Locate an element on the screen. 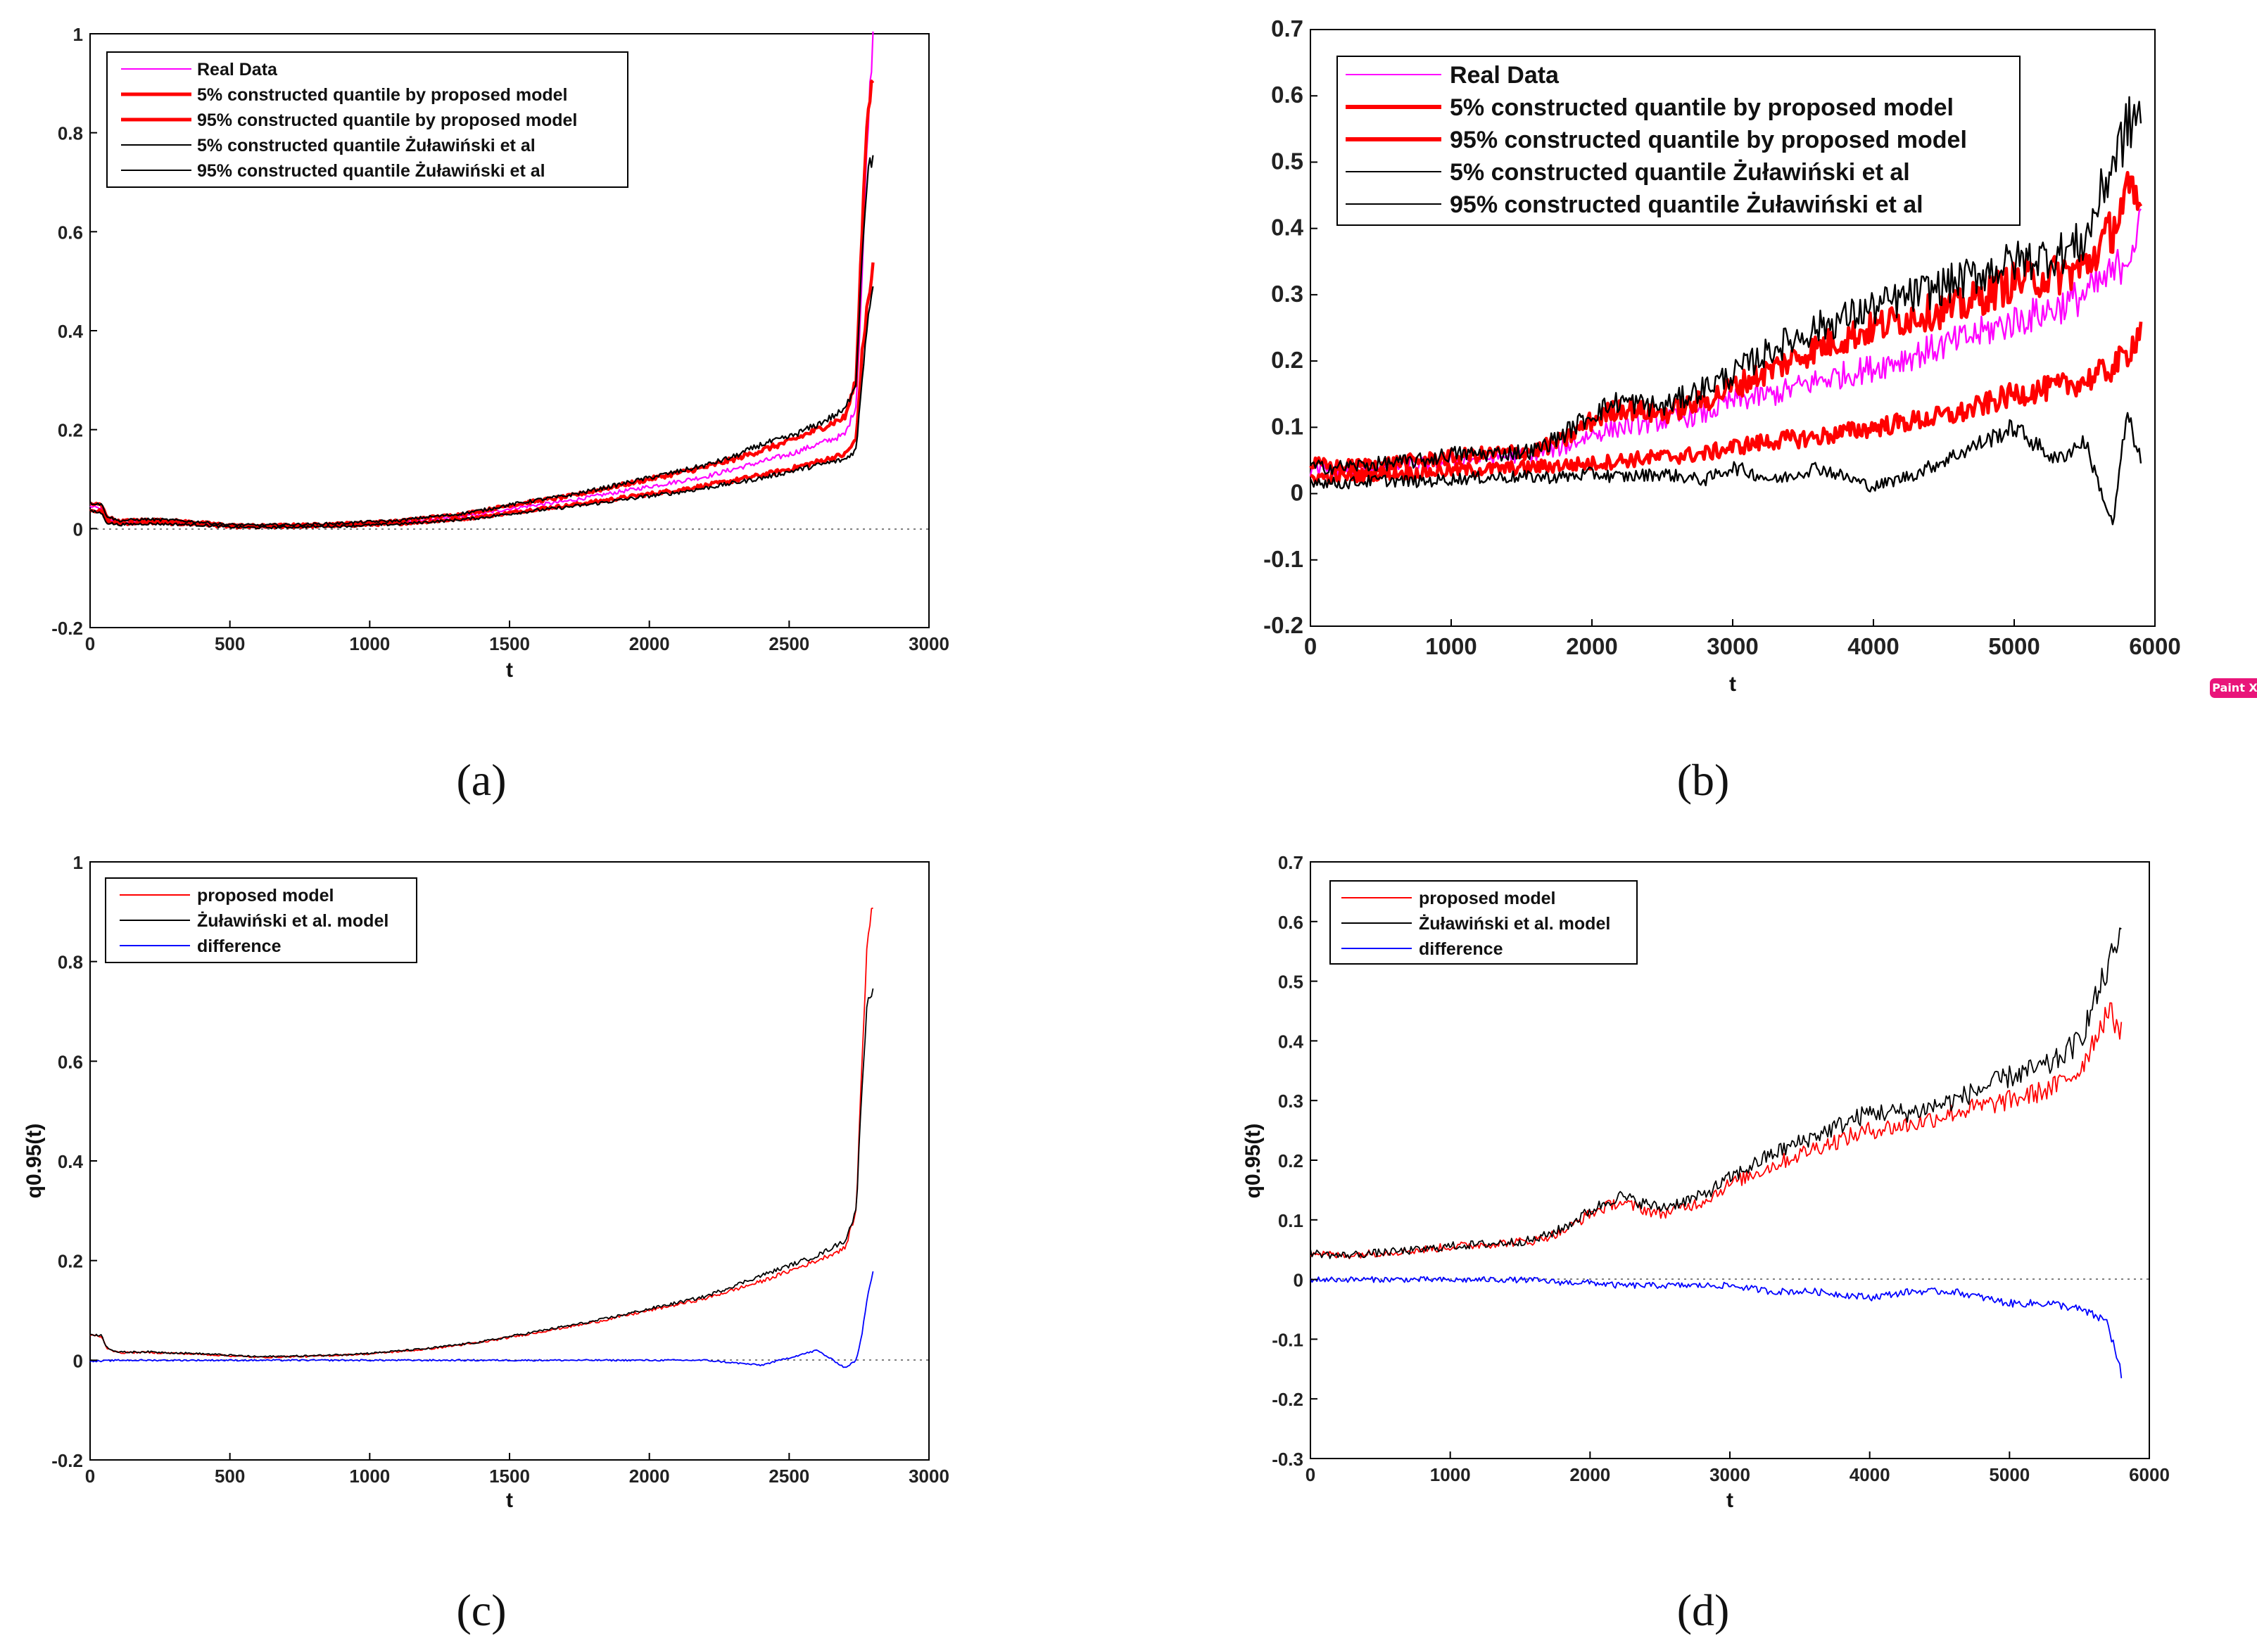 This screenshot has width=2257, height=1652. series-group-b is located at coordinates (1726, 311).